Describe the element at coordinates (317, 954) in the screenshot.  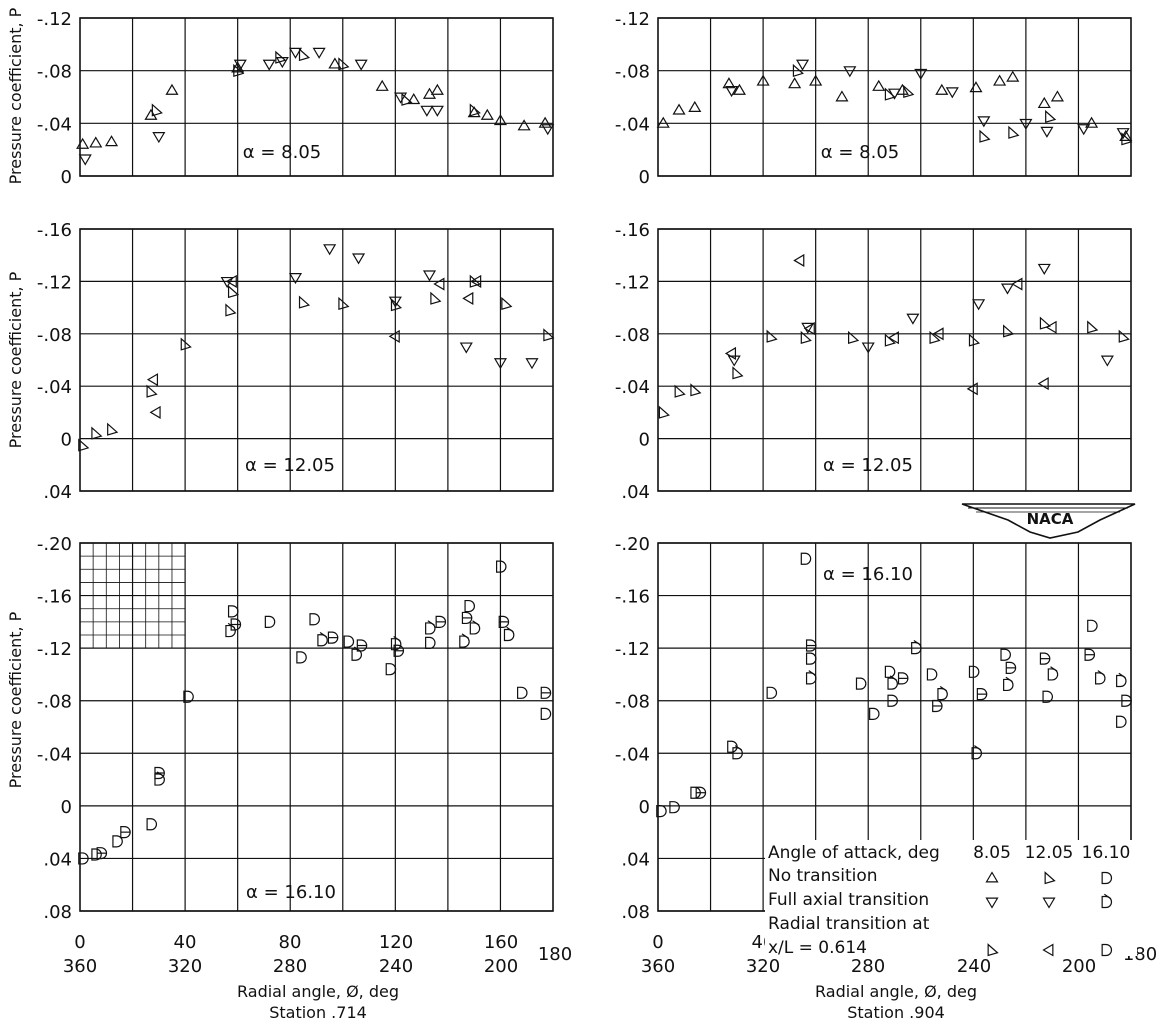
I see `x-ticks-left: 0 40 80 120 160 360 320 280 240 200 180` at that location.